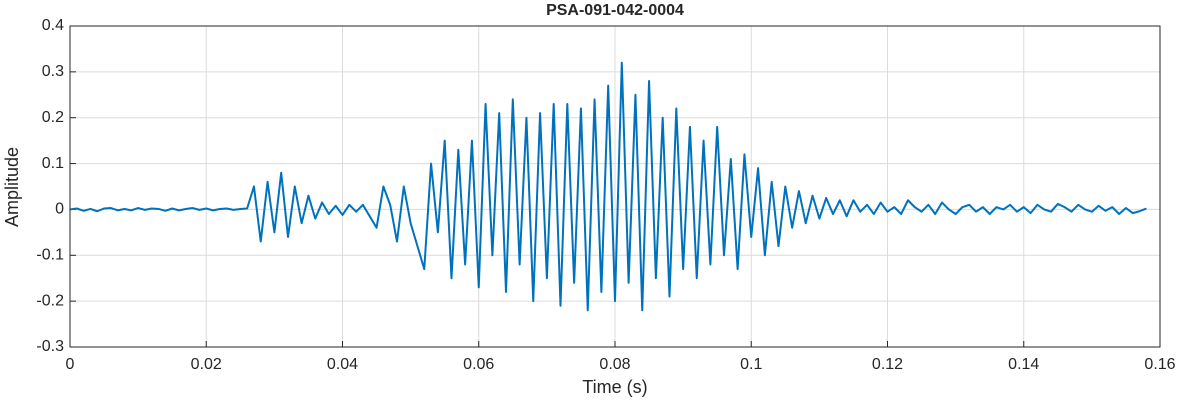  I want to click on y-axis-label: Amplitude, so click(12, 187).